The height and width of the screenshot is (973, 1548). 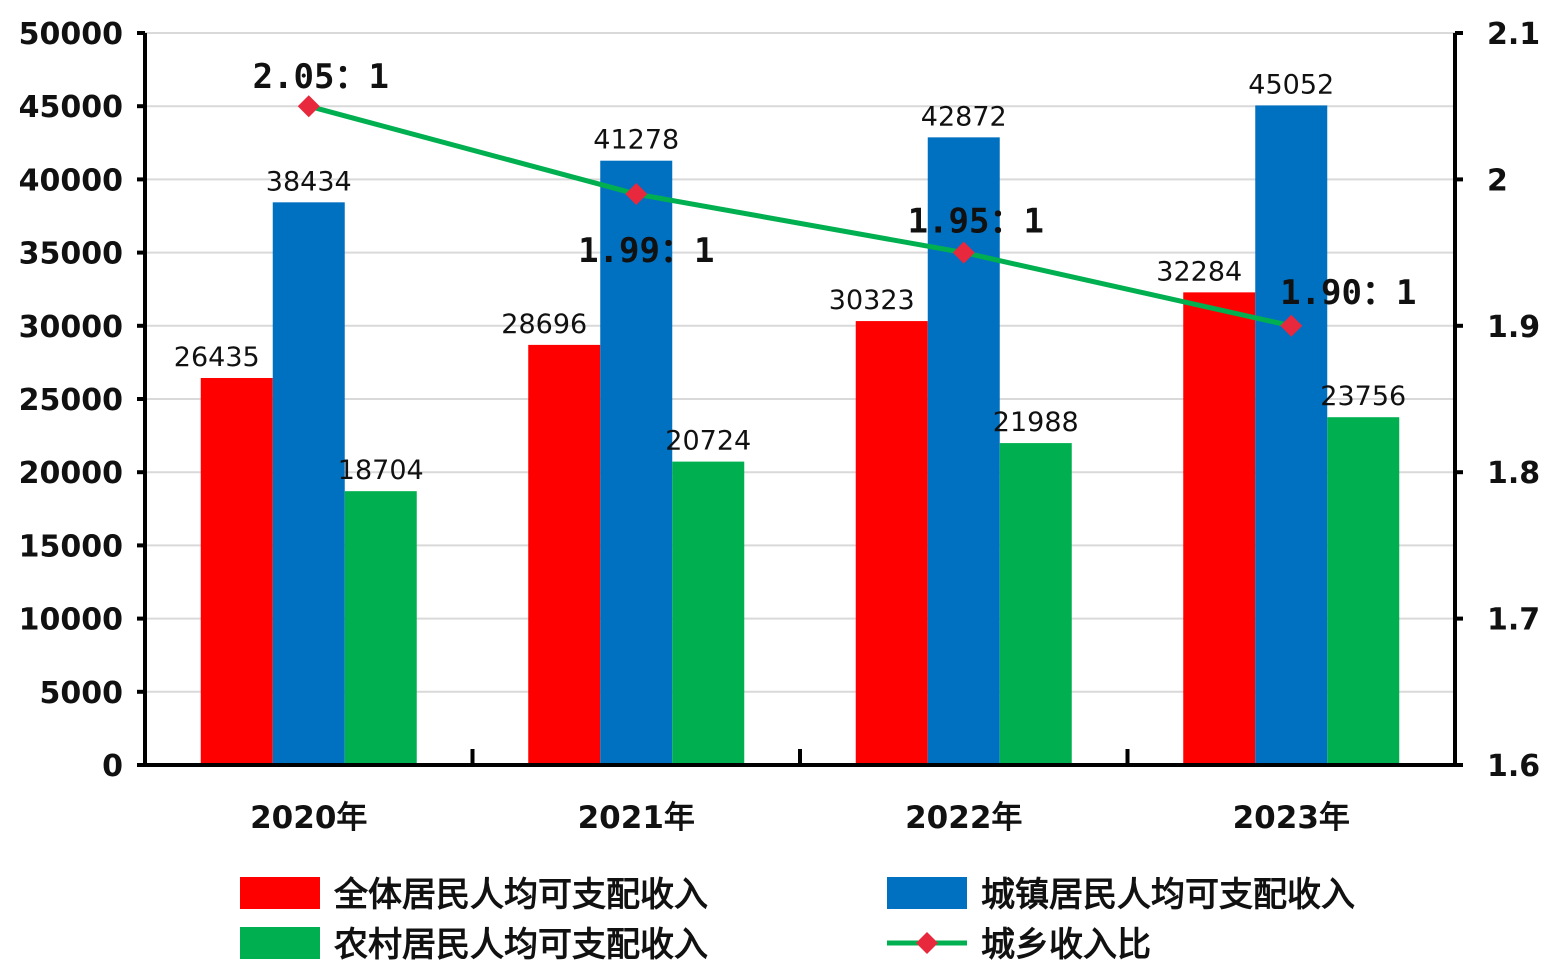 What do you see at coordinates (708, 441) in the screenshot?
I see `bar-value-label: 20724` at bounding box center [708, 441].